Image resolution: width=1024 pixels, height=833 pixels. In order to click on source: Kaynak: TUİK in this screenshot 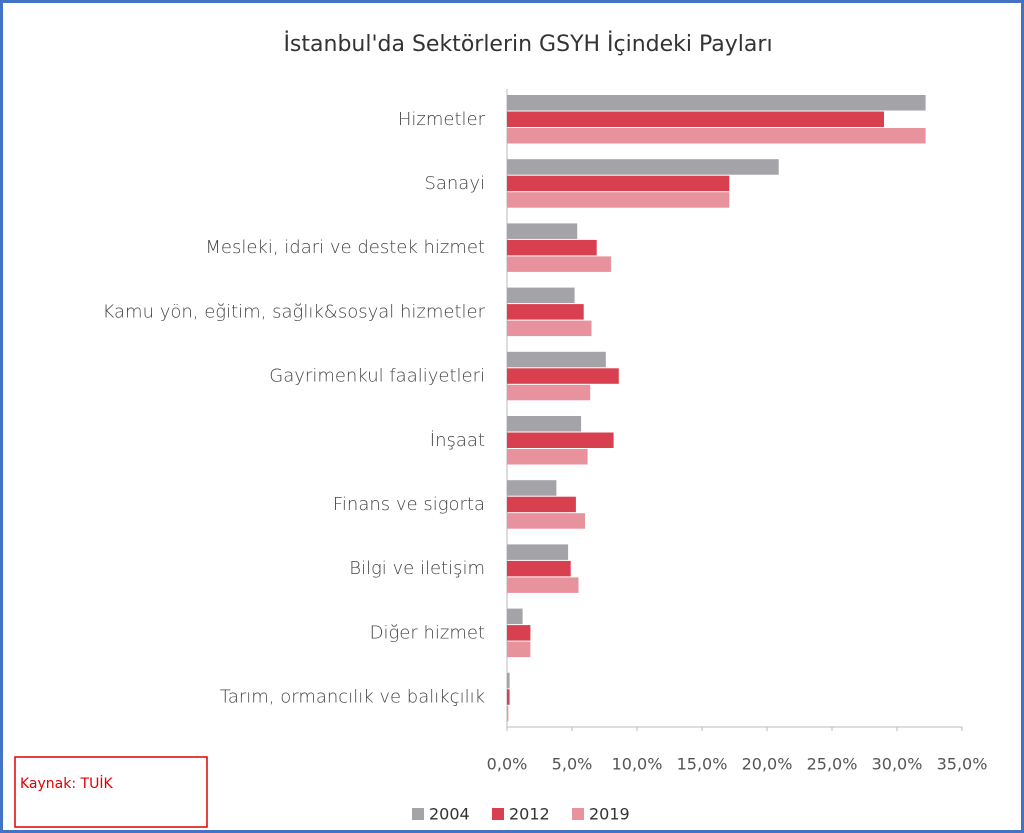, I will do `click(66, 783)`.